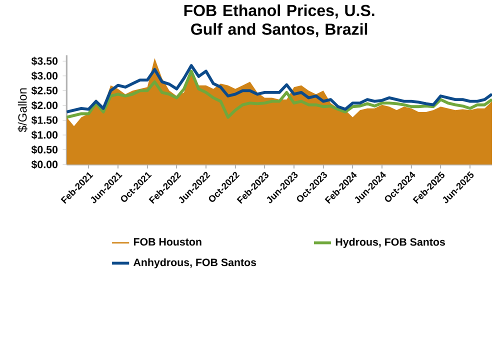 This screenshot has height=341, width=500. I want to click on y-tick-label: $0.50, so click(44, 150).